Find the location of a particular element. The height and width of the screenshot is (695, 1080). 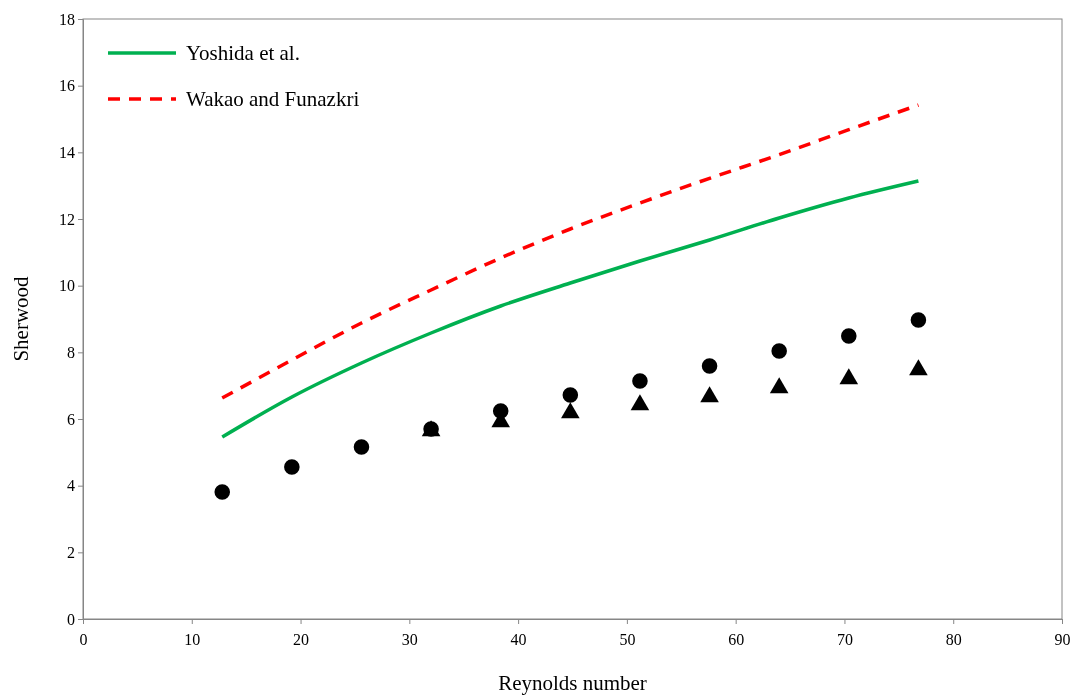

y-tick-label: 0 is located at coordinates (71, 619).